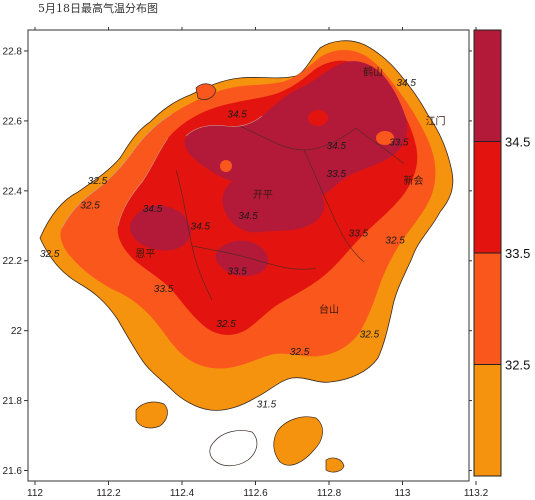 The width and height of the screenshot is (535, 500). Describe the element at coordinates (13, 121) in the screenshot. I see `y-tick-label: 22.6` at that location.